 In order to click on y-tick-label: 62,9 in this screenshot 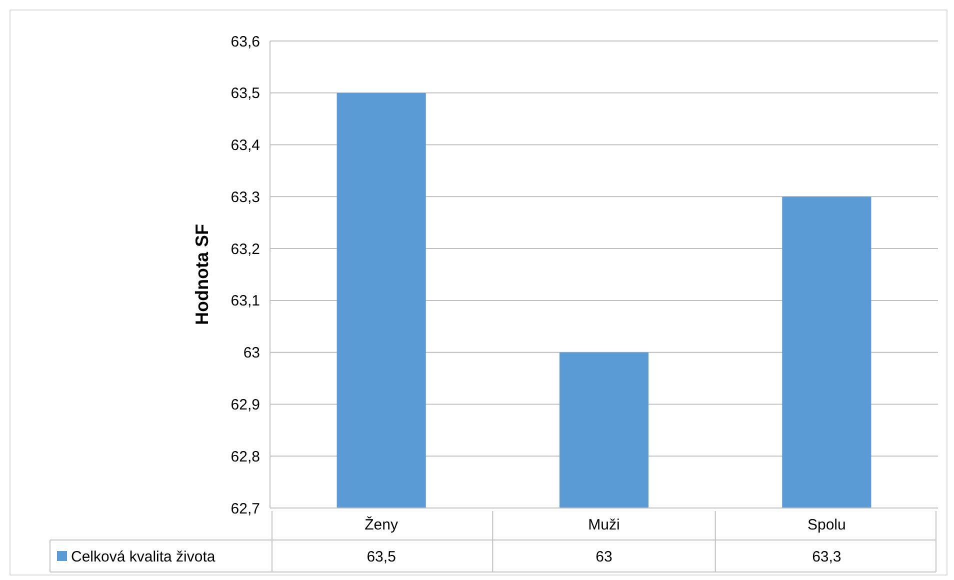, I will do `click(245, 405)`.